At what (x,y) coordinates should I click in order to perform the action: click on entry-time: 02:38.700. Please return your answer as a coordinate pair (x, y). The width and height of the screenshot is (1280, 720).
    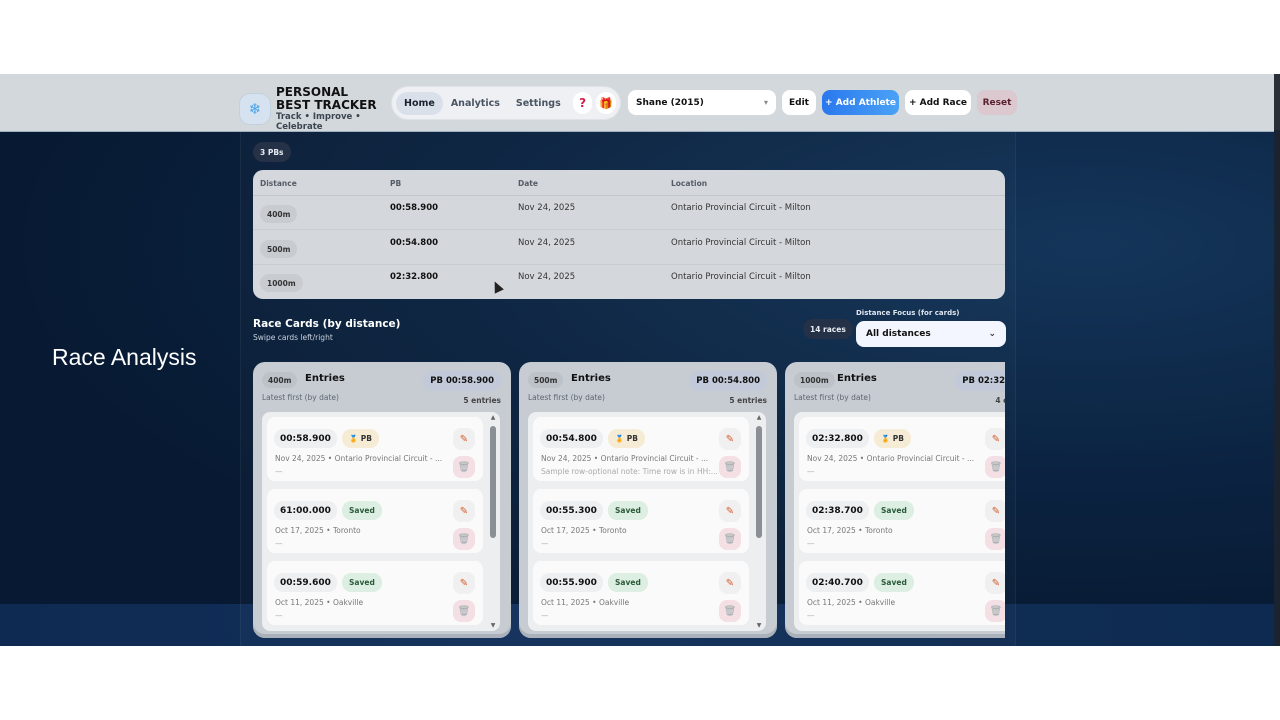
    Looking at the image, I should click on (837, 510).